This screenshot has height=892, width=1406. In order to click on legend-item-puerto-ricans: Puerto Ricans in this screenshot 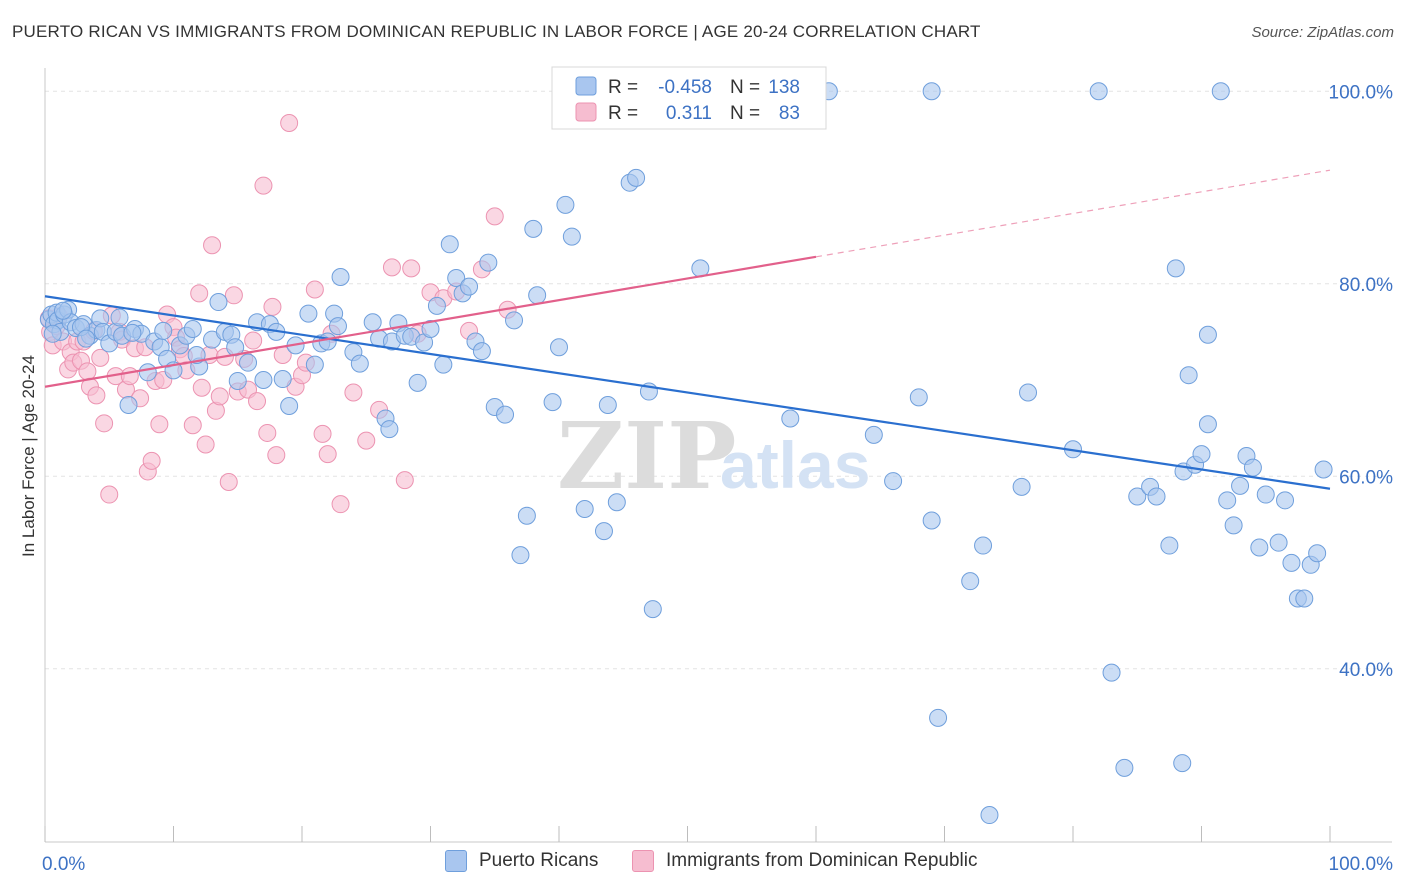, I will do `click(521, 861)`.